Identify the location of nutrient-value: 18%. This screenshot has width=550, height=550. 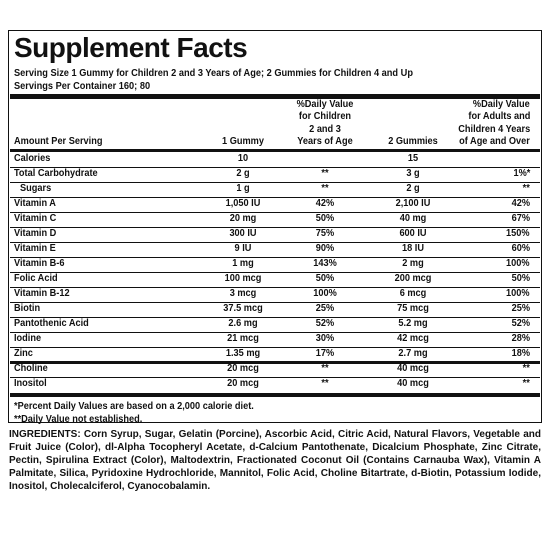
(520, 353).